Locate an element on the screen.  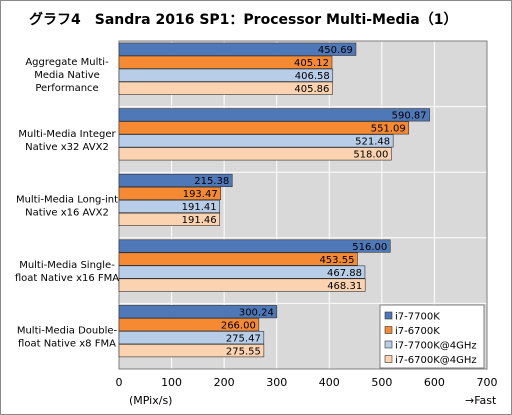
x-tick-label: 200 is located at coordinates (224, 382).